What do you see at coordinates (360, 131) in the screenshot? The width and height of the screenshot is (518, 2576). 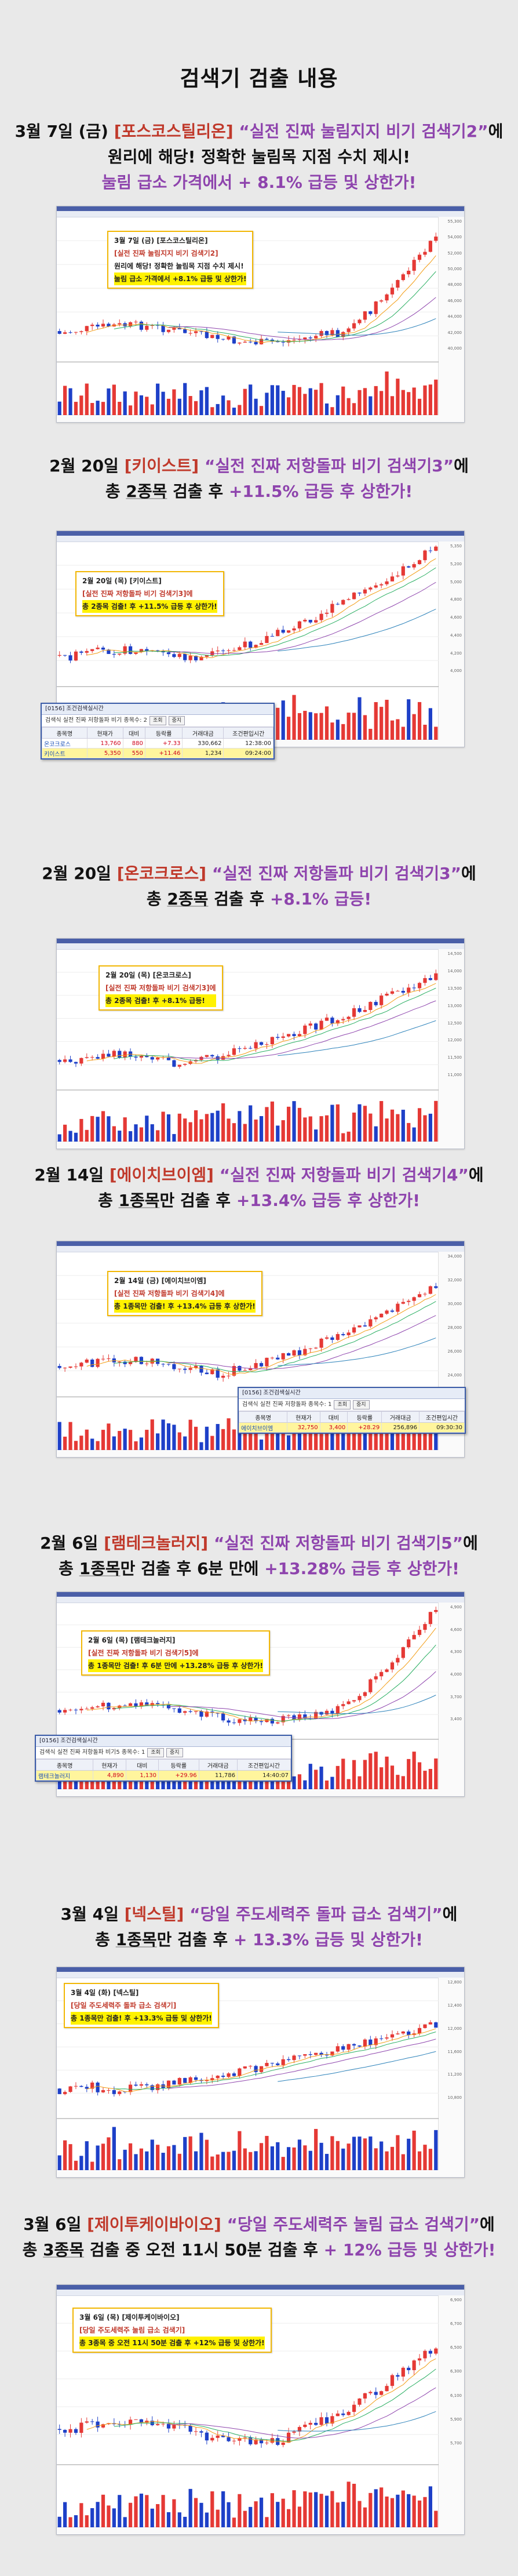 I see `s1-quote: “실전 진짜 눌림지지 비기 검색기2”` at bounding box center [360, 131].